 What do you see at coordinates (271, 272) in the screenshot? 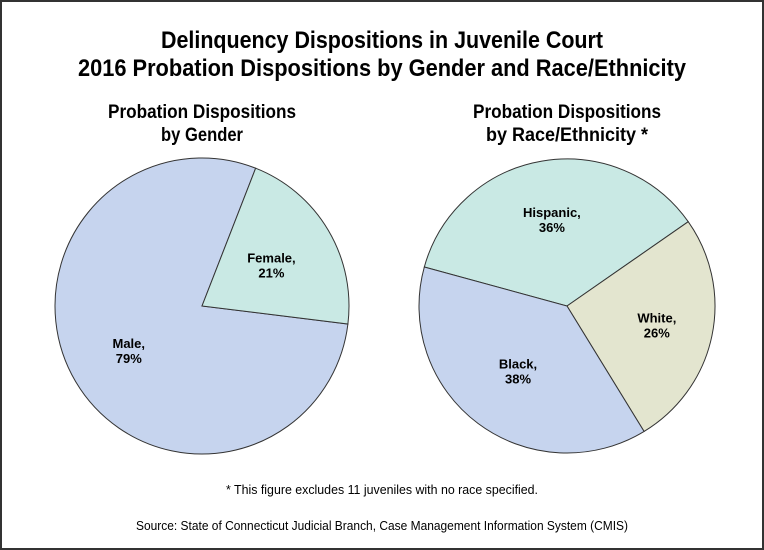
I see `label-female-value: 21%` at bounding box center [271, 272].